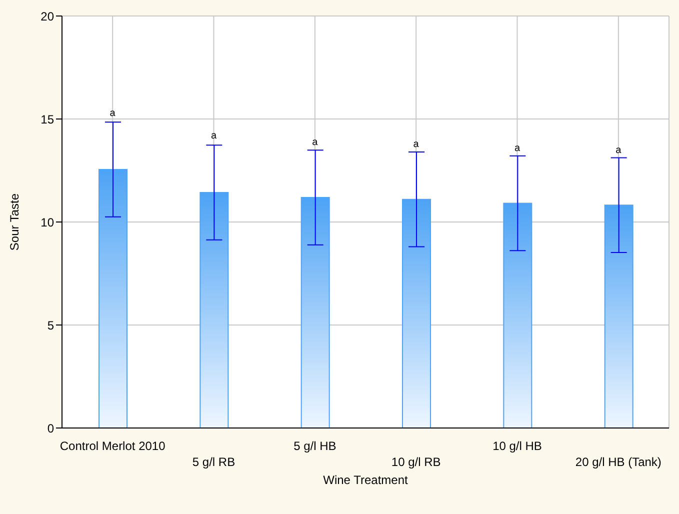  Describe the element at coordinates (47, 16) in the screenshot. I see `y-tick-label: 20` at that location.